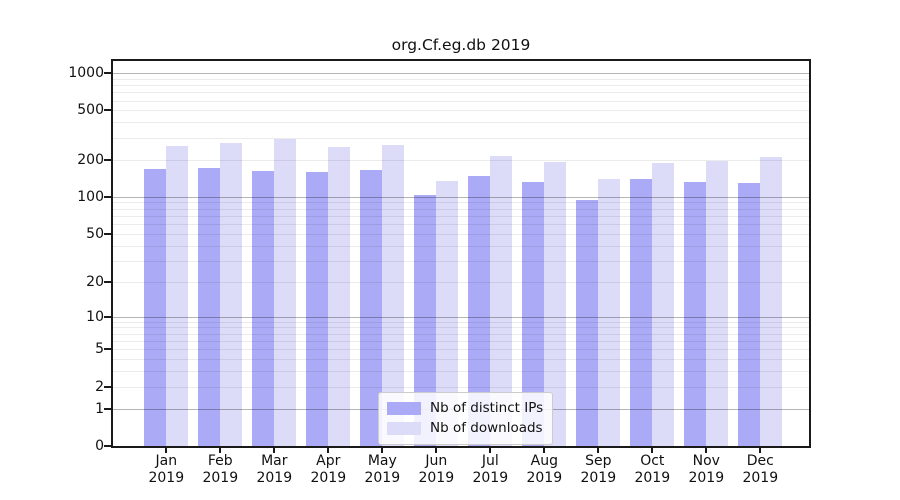  Describe the element at coordinates (317, 308) in the screenshot. I see `bar-nb-of-distinct-ips-apr` at that location.